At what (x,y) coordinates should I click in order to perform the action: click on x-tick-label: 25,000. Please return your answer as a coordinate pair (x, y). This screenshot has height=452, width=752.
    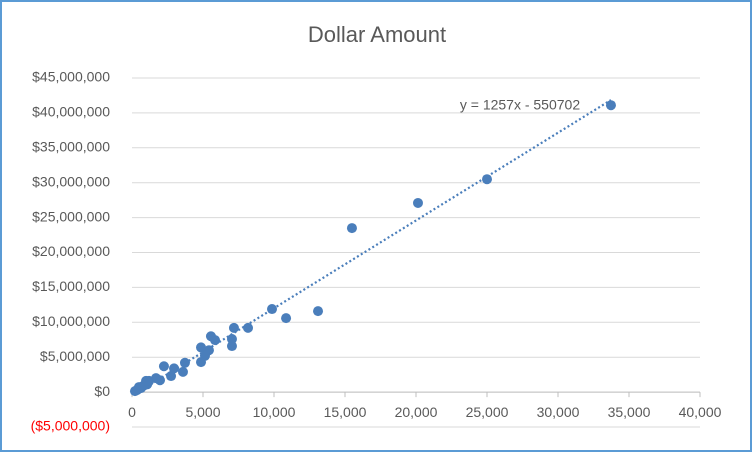
    Looking at the image, I should click on (487, 412).